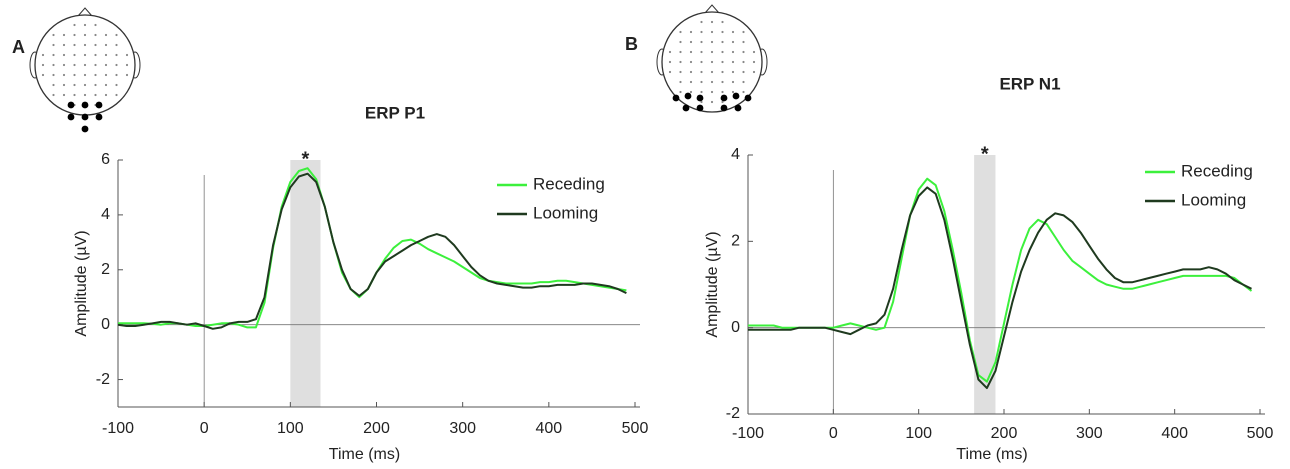 This screenshot has width=1290, height=469. I want to click on y-tick-label: 4, so click(105, 214).